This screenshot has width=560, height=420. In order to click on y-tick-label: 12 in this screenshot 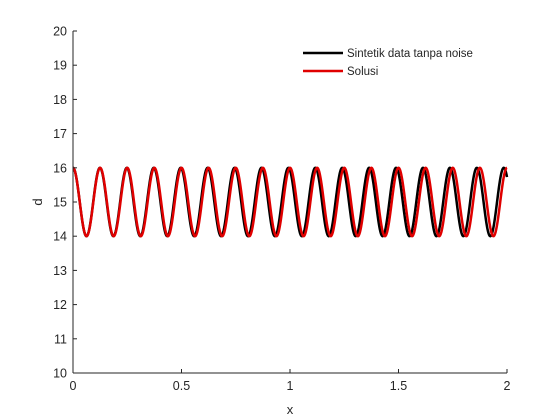, I will do `click(60, 305)`.